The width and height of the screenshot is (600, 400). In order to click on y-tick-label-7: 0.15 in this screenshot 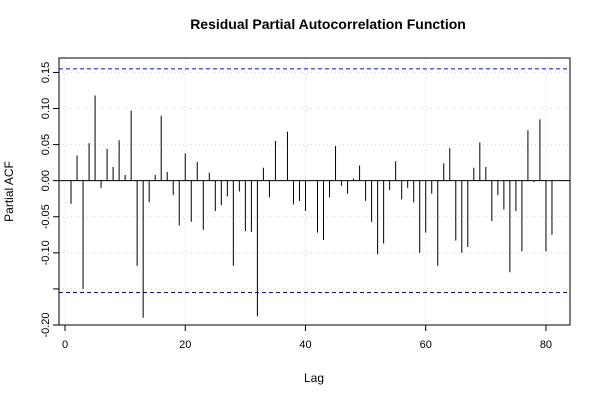, I will do `click(46, 72)`.